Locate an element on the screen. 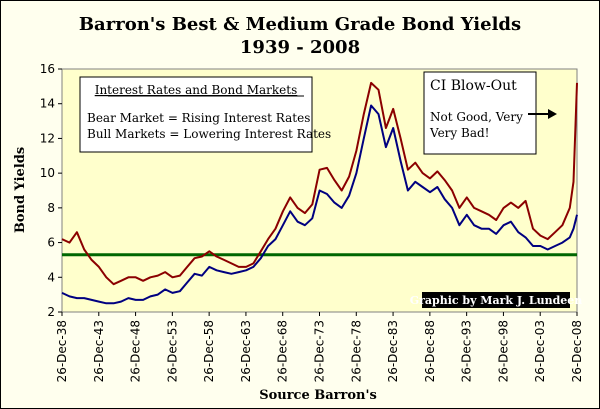  x-tick-label: 26-Dec-63 is located at coordinates (246, 351).